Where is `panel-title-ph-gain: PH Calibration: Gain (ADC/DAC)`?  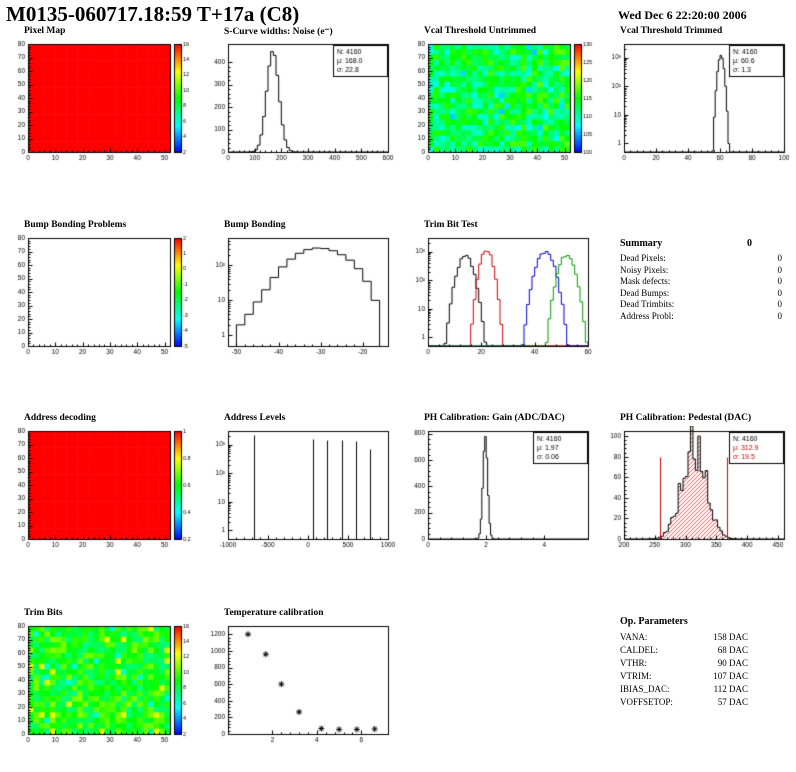 panel-title-ph-gain: PH Calibration: Gain (ADC/DAC) is located at coordinates (494, 418).